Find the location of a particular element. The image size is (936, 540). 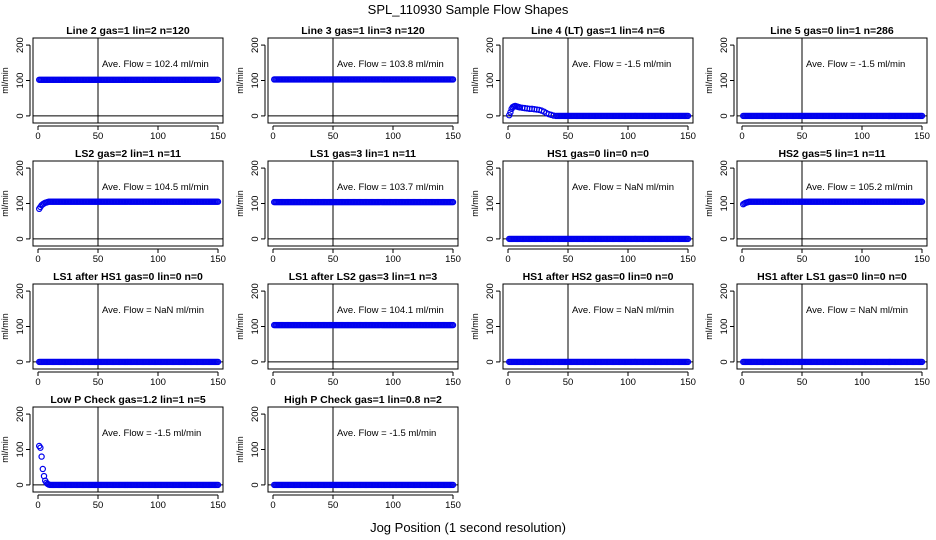

average-flow-annotation: Ave. Flow = 104.5 ml/min is located at coordinates (155, 187).